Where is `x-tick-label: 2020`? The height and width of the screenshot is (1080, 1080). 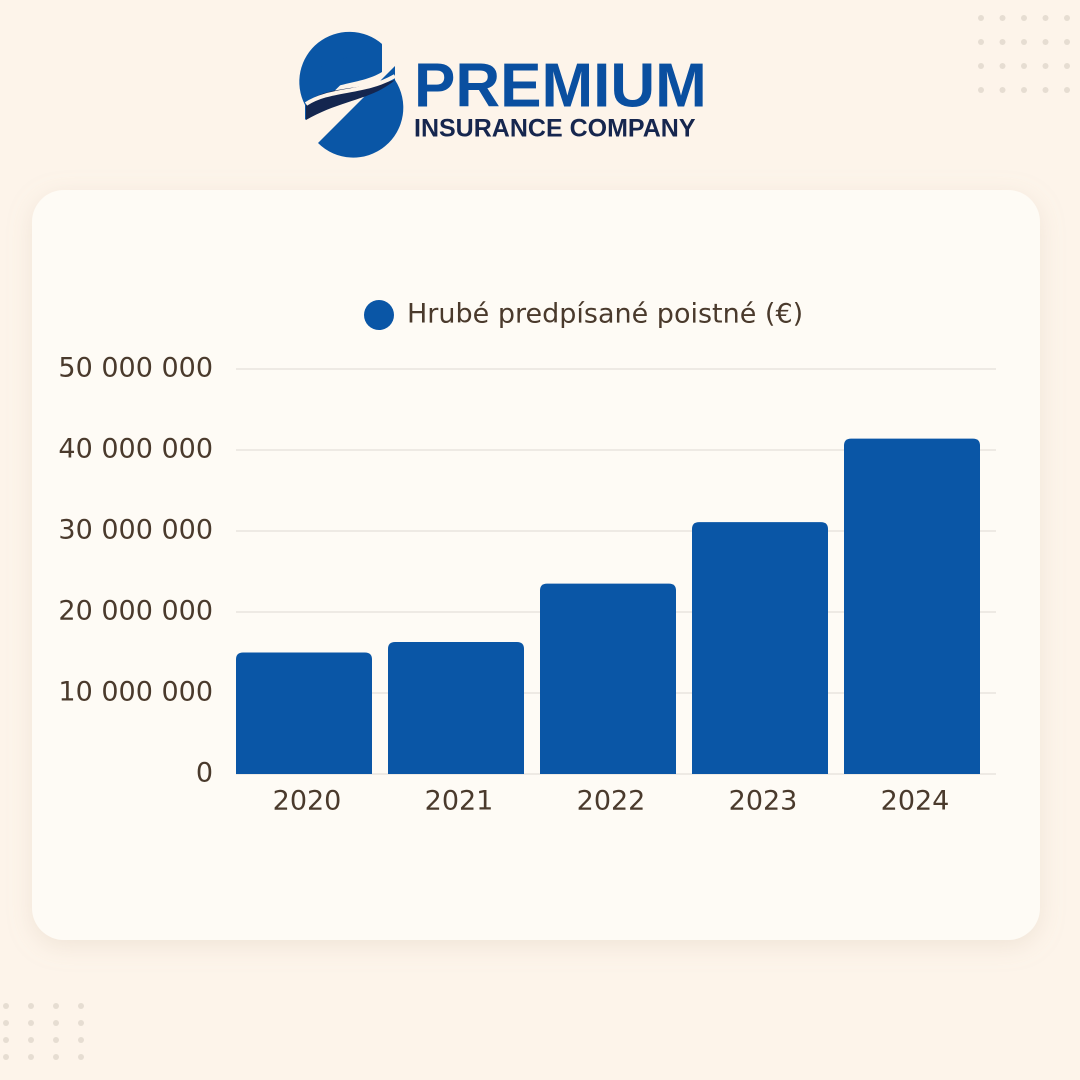
x-tick-label: 2020 is located at coordinates (307, 801).